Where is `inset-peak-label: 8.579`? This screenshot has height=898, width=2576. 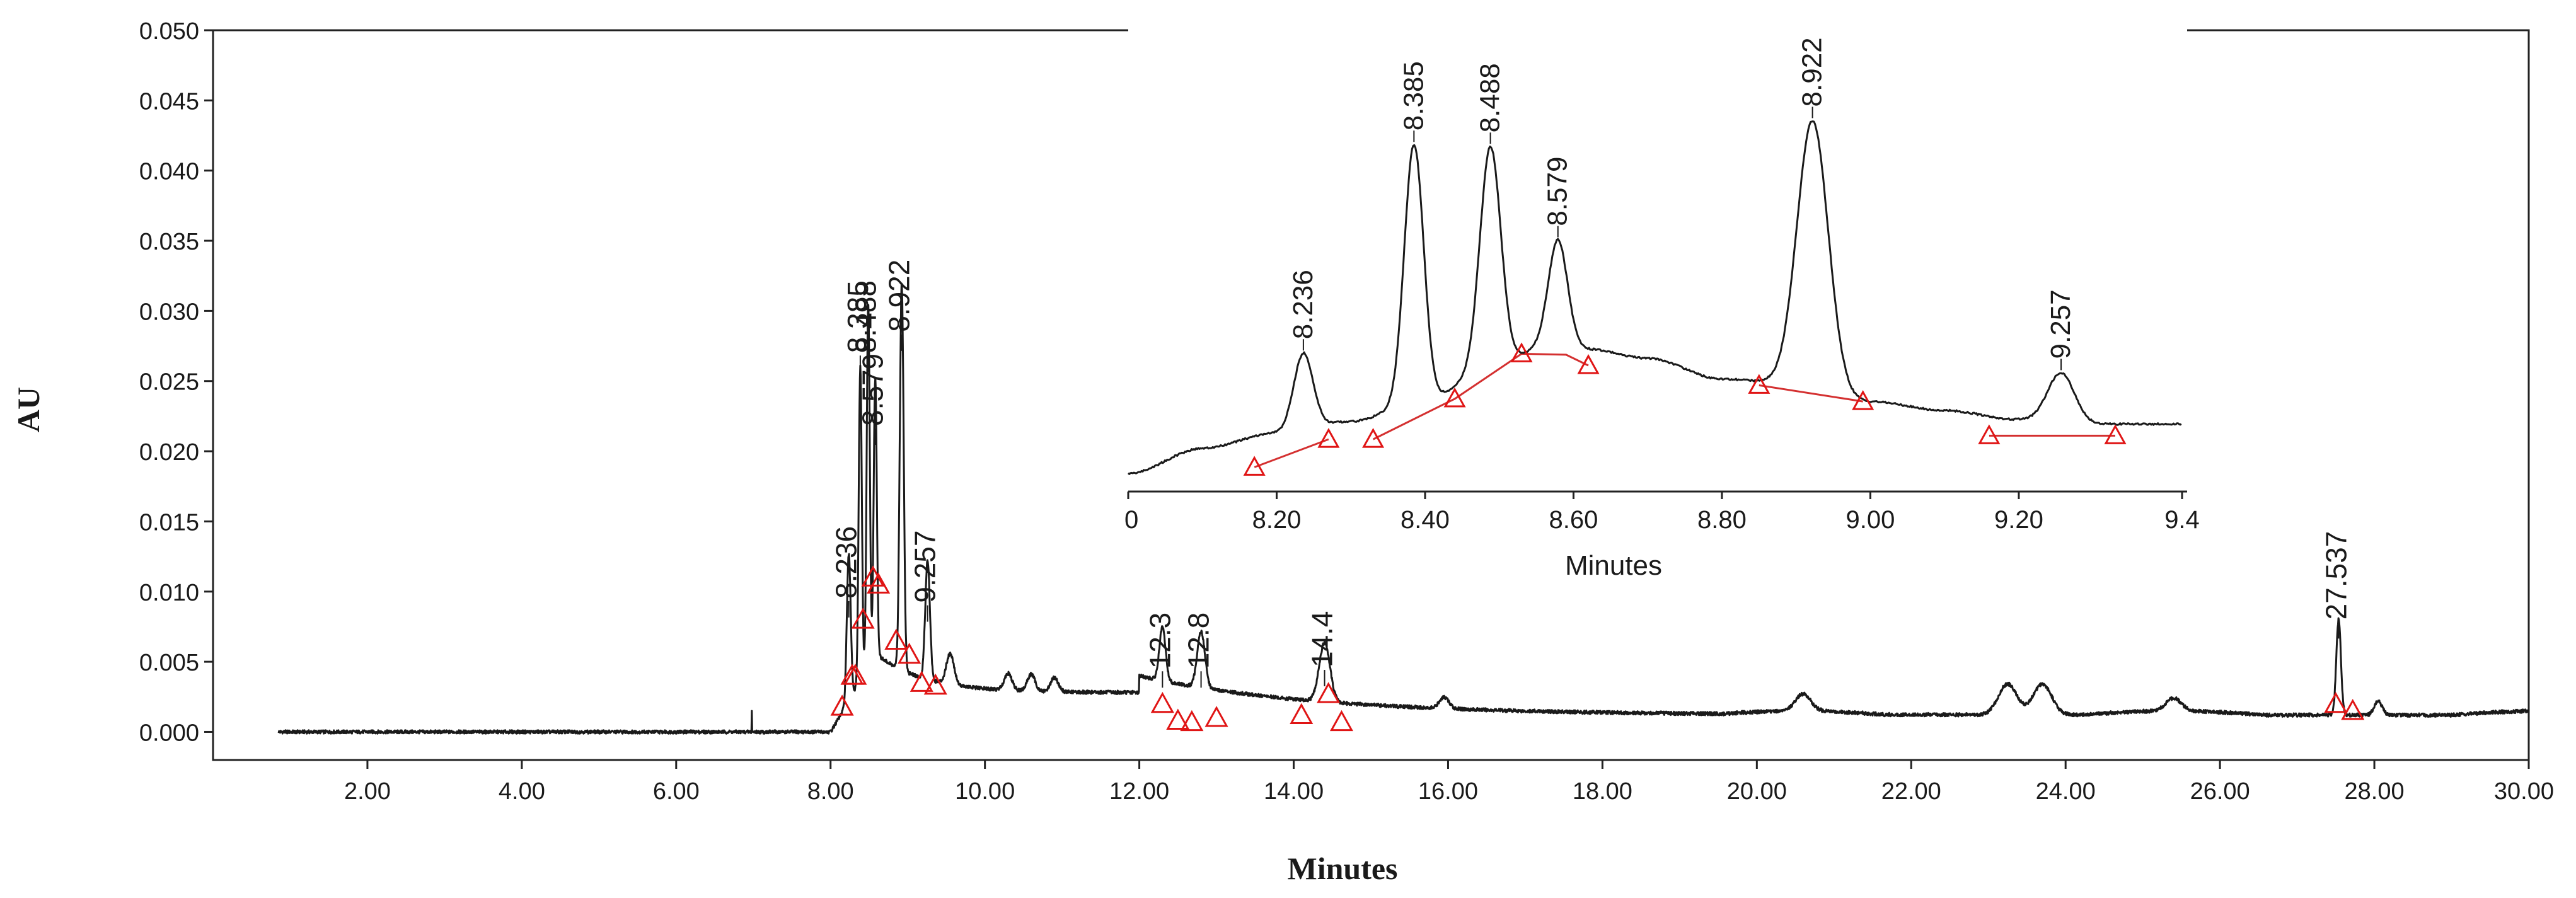
inset-peak-label: 8.579 is located at coordinates (1558, 191).